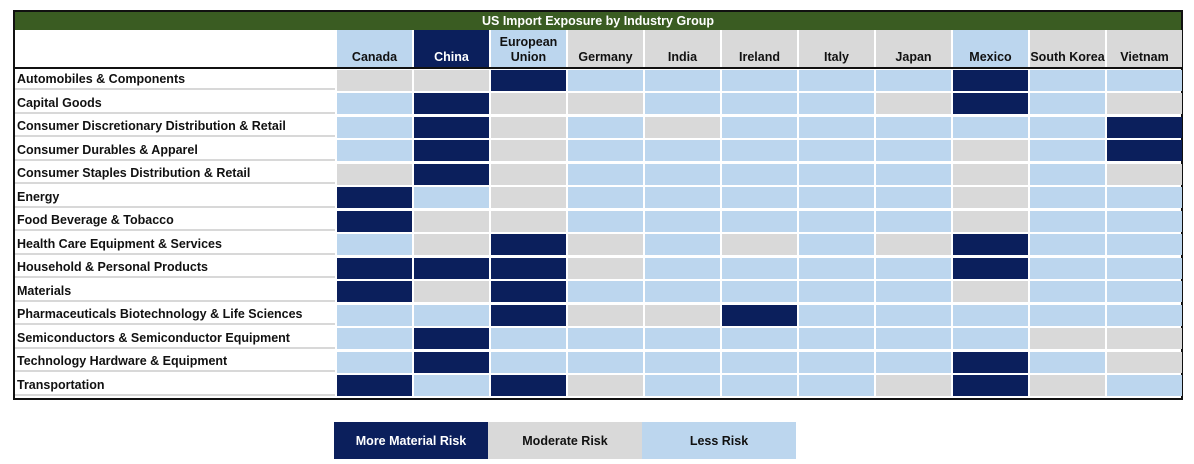  Describe the element at coordinates (605, 48) in the screenshot. I see `column-header: Germany` at that location.